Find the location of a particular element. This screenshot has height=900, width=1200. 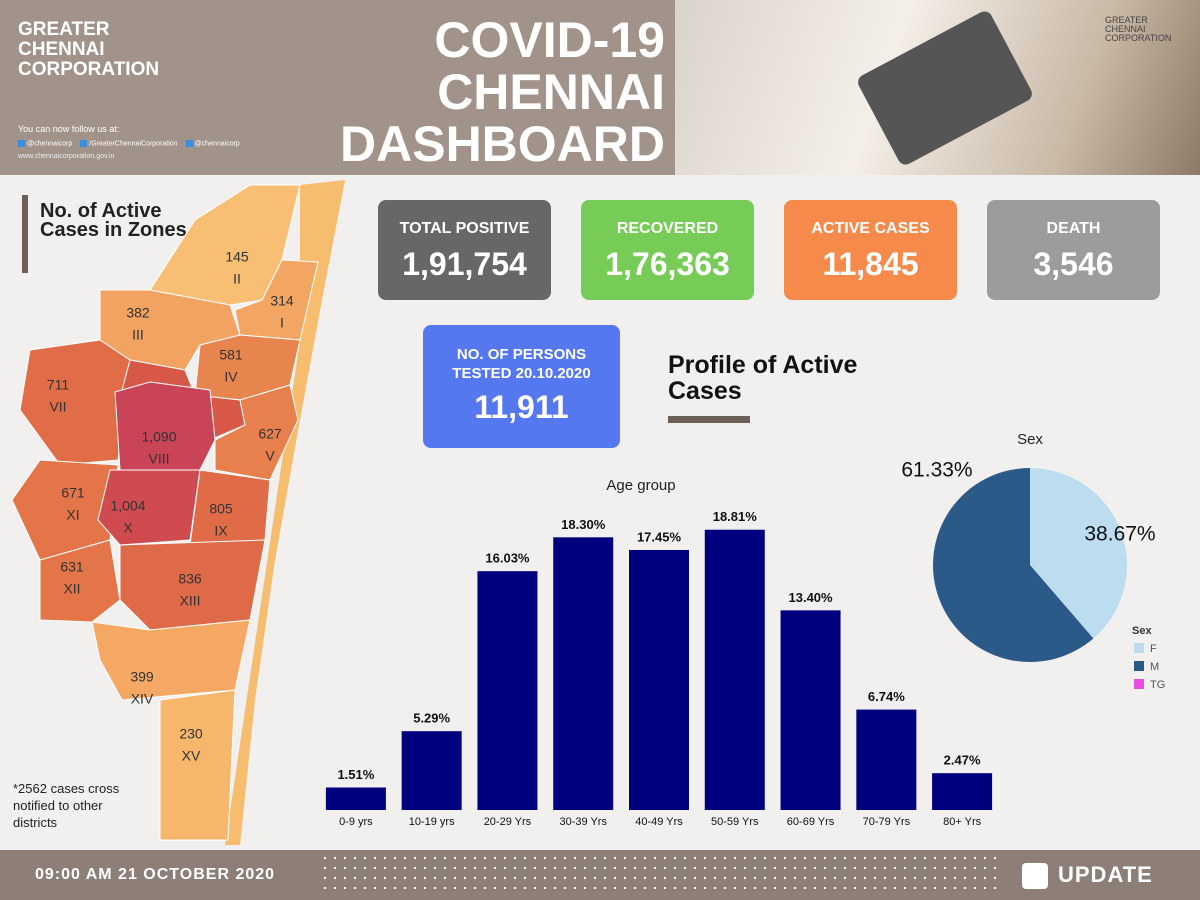

value-label: 1.51% is located at coordinates (355, 774).